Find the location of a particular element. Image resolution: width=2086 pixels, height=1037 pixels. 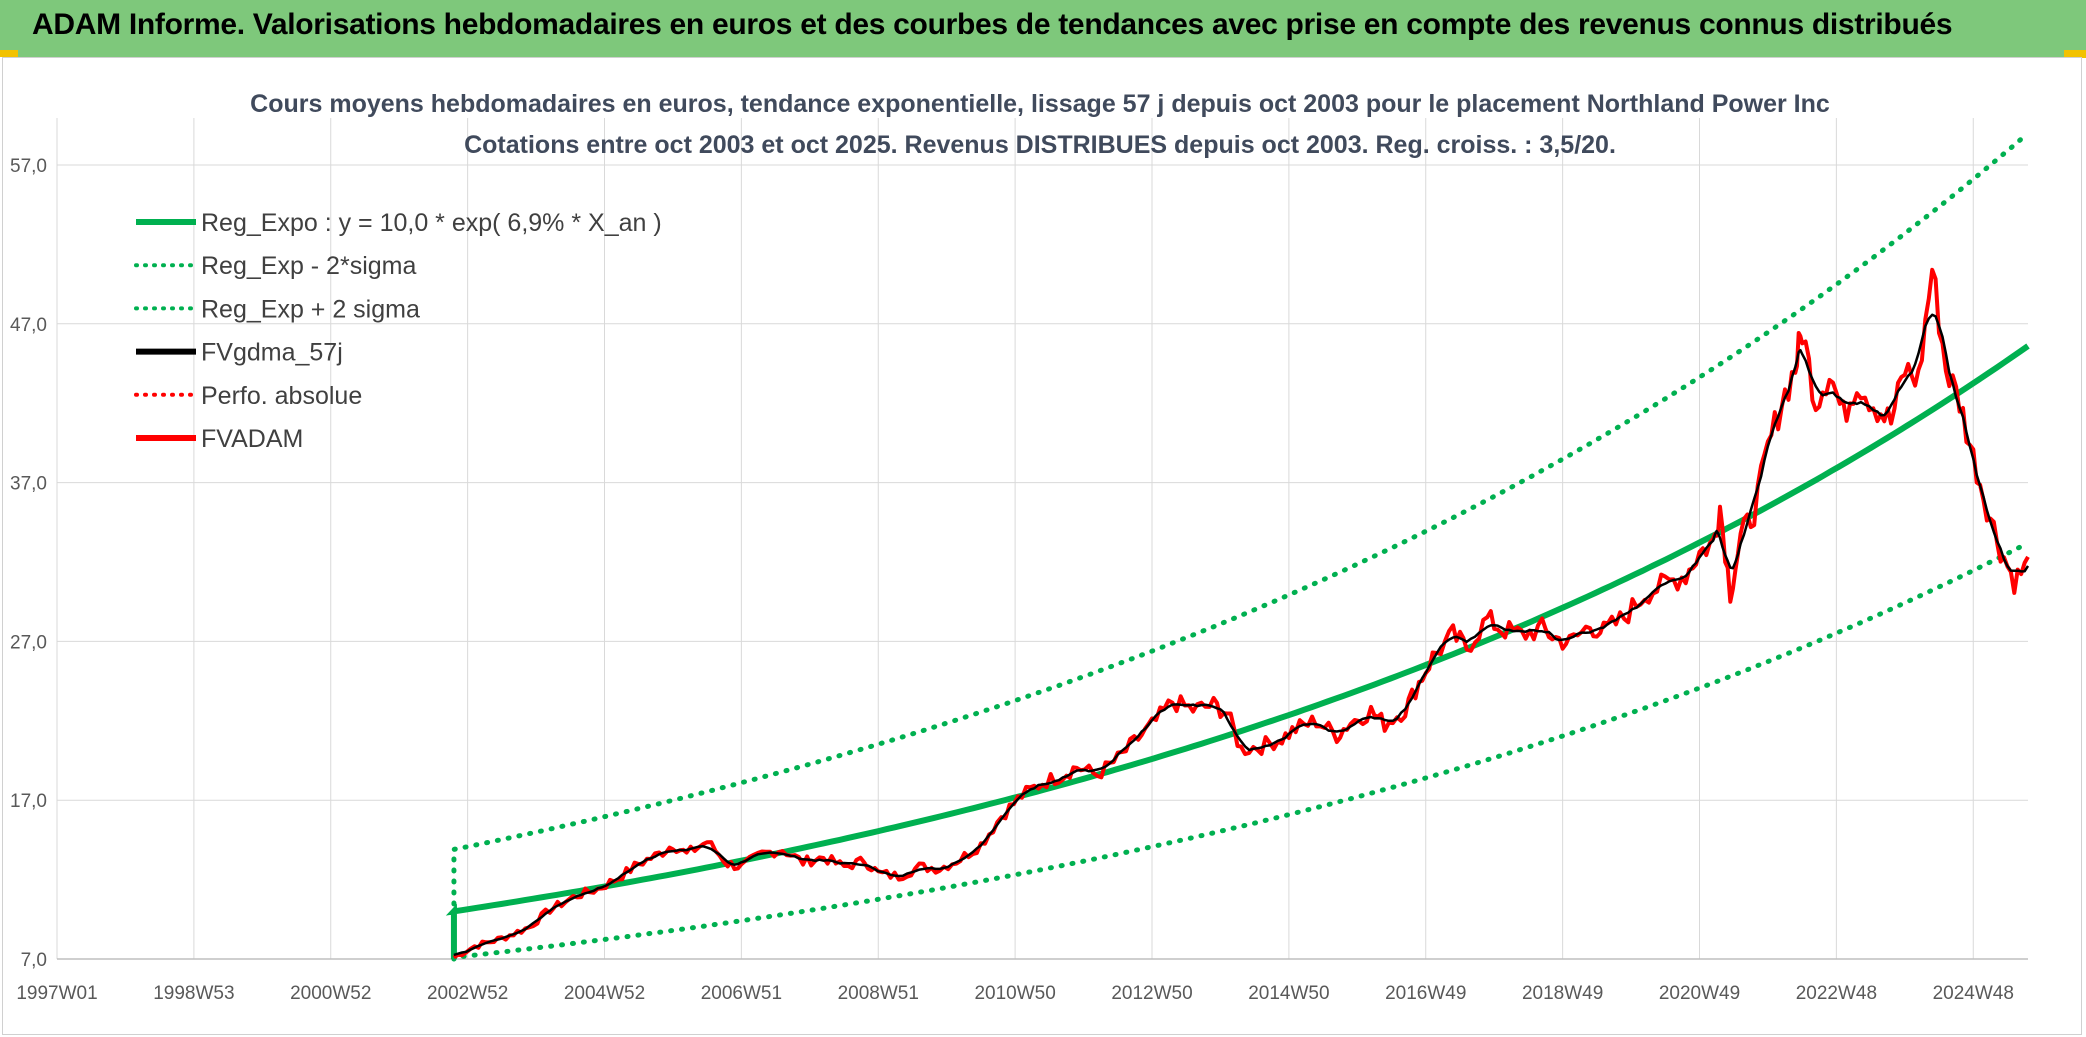

x-tick-label: 2020W49 is located at coordinates (1699, 993).